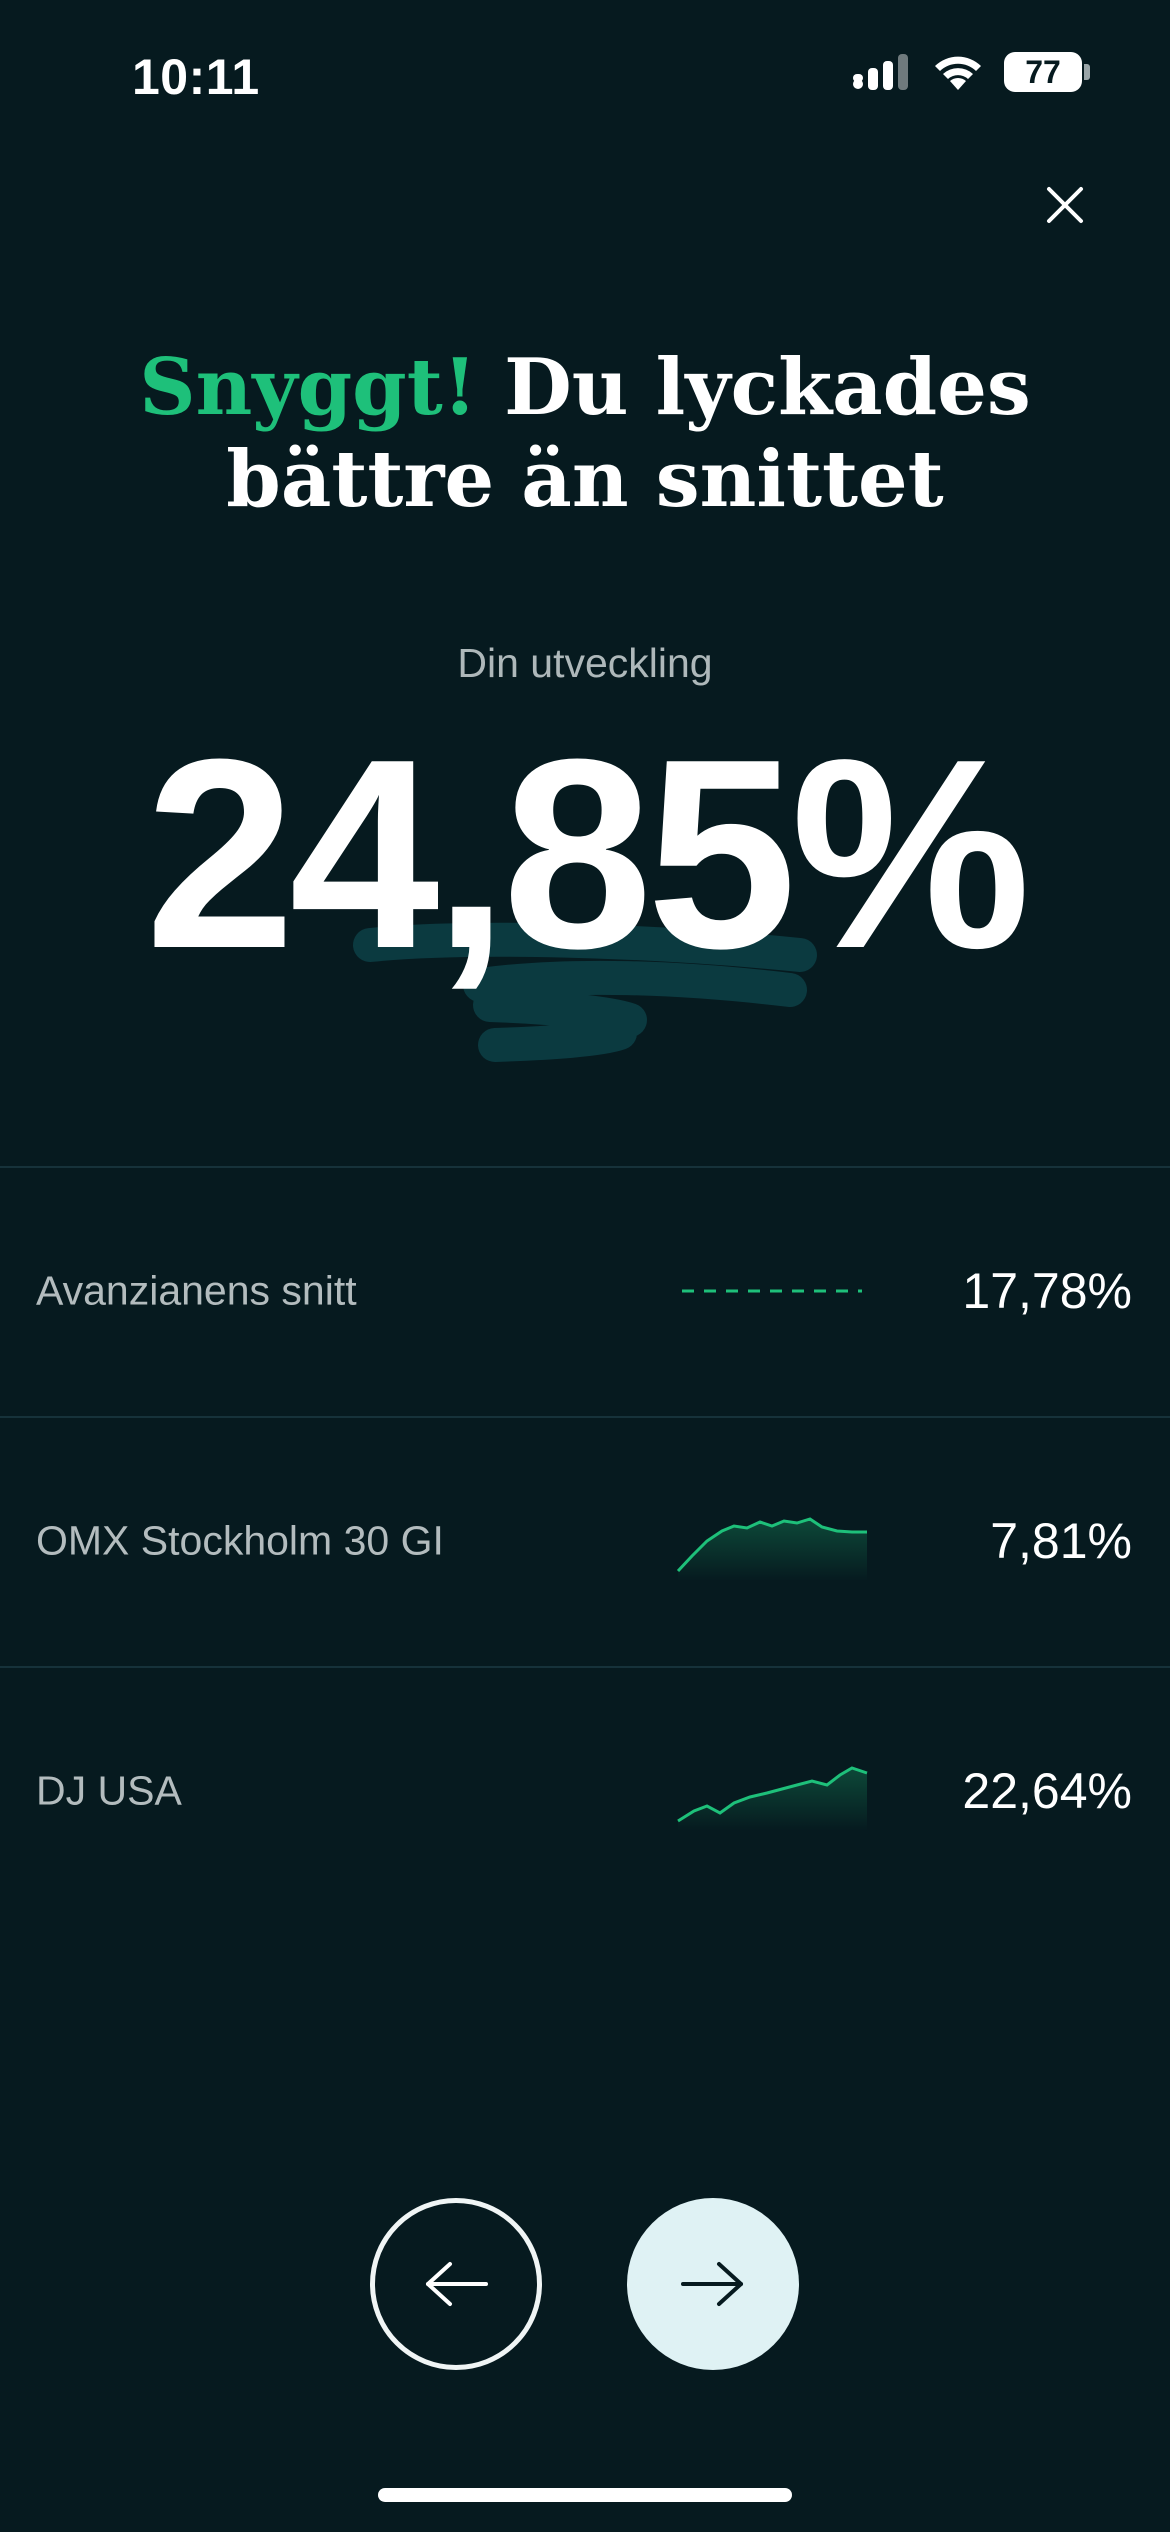 This screenshot has width=1170, height=2532. What do you see at coordinates (1047, 1291) in the screenshot?
I see `comparison-value: 17,78%` at bounding box center [1047, 1291].